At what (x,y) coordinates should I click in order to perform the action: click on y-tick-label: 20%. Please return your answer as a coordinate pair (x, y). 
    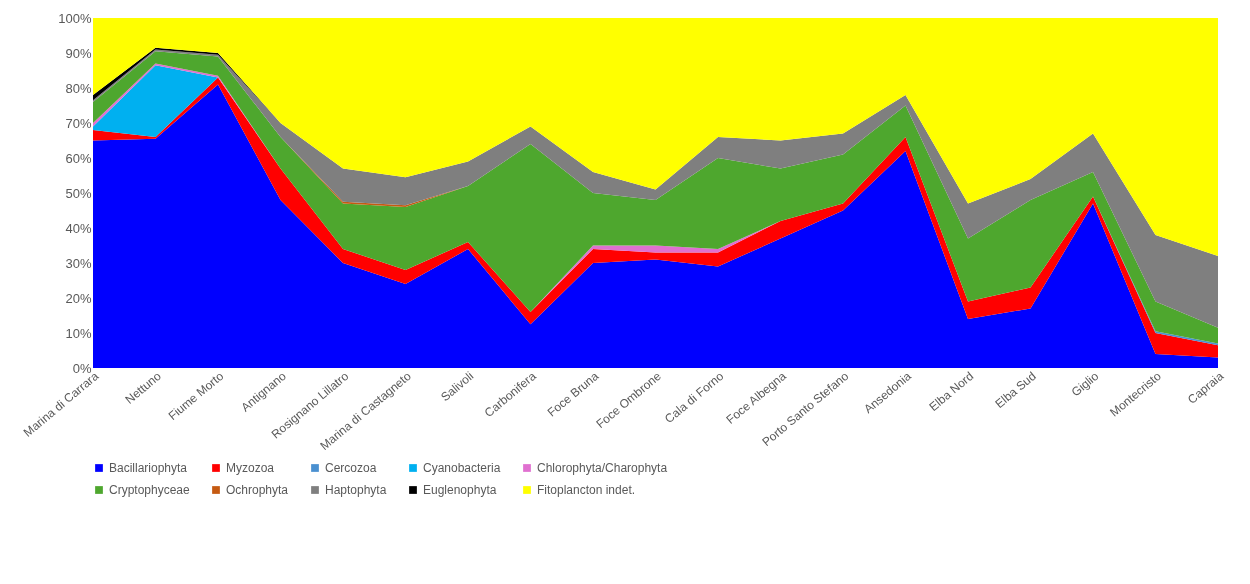
    Looking at the image, I should click on (78, 298).